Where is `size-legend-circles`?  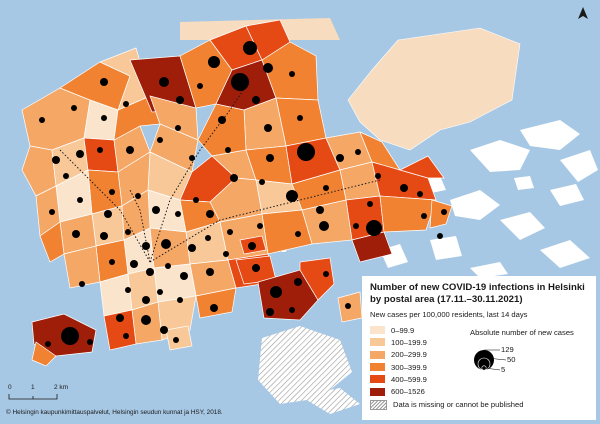
size-legend-circles is located at coordinates (490, 360).